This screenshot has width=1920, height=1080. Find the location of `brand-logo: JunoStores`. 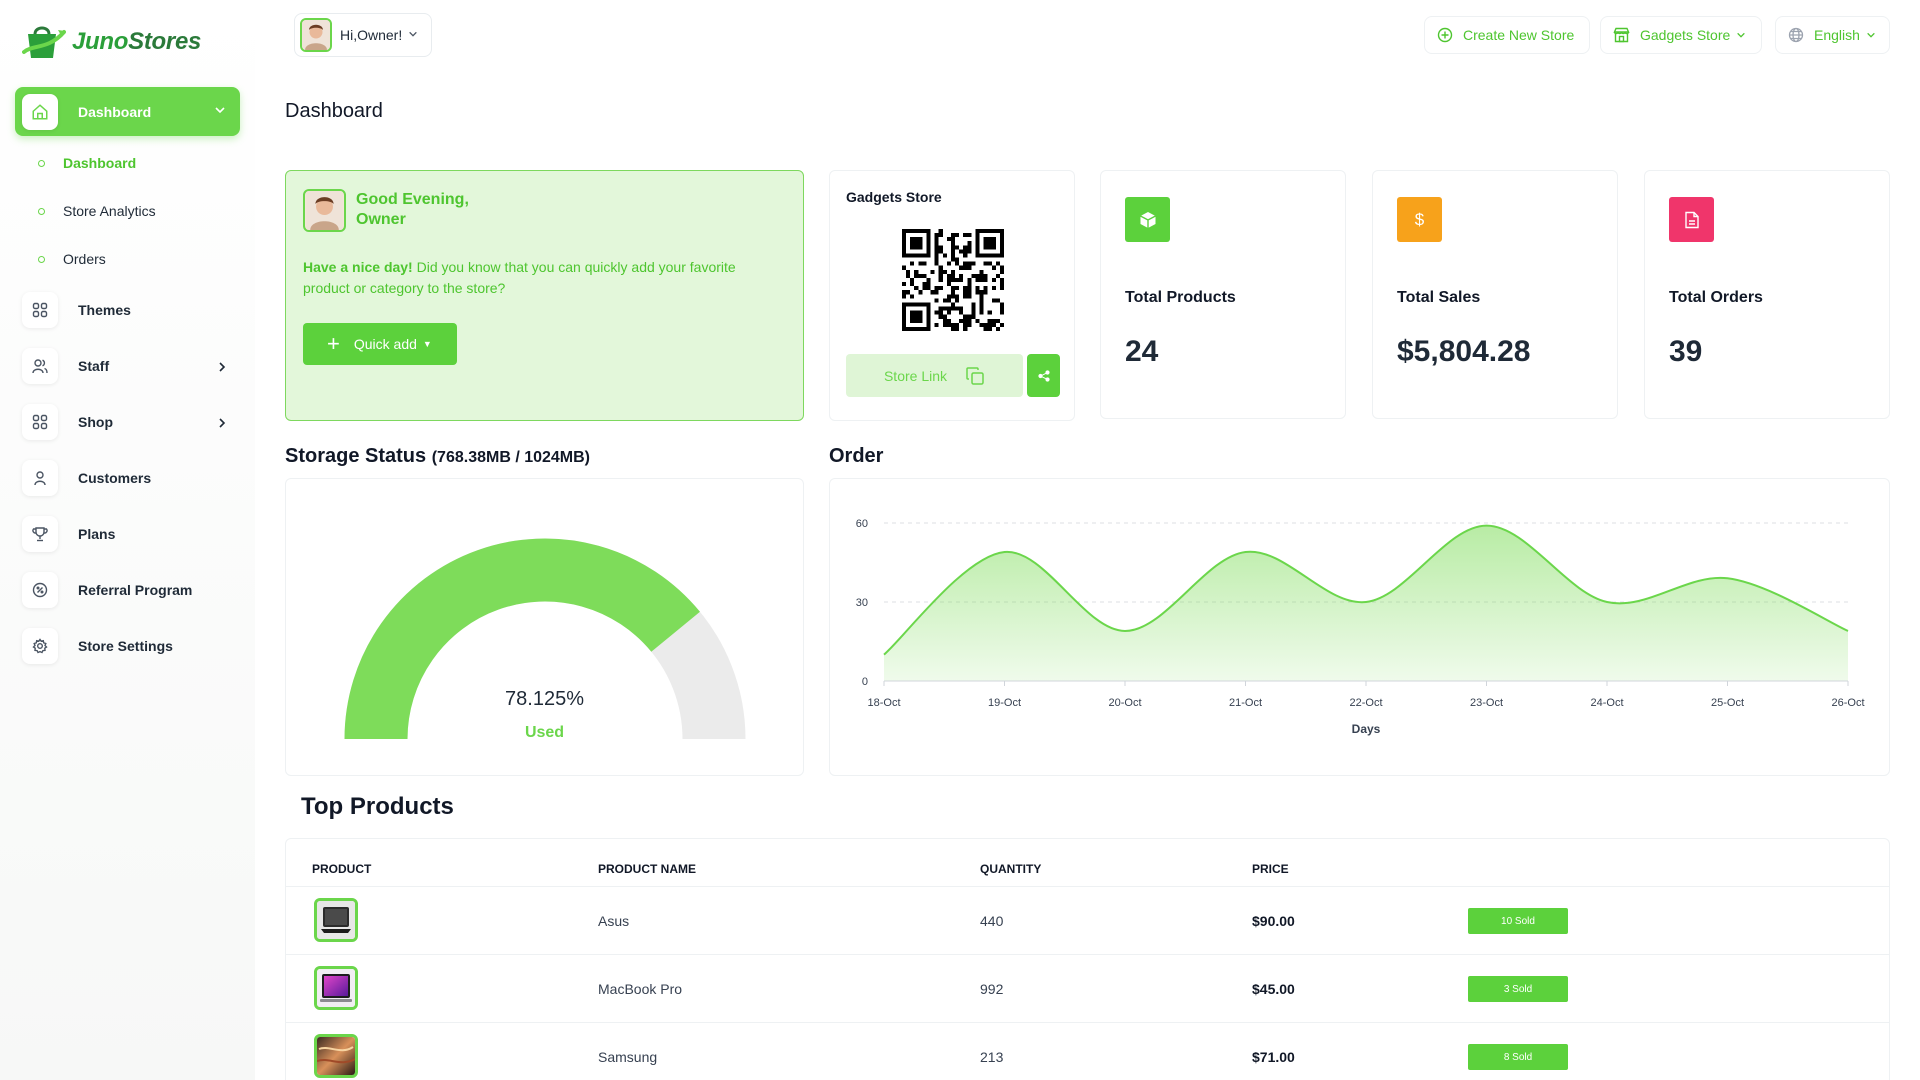

brand-logo: JunoStores is located at coordinates (111, 42).